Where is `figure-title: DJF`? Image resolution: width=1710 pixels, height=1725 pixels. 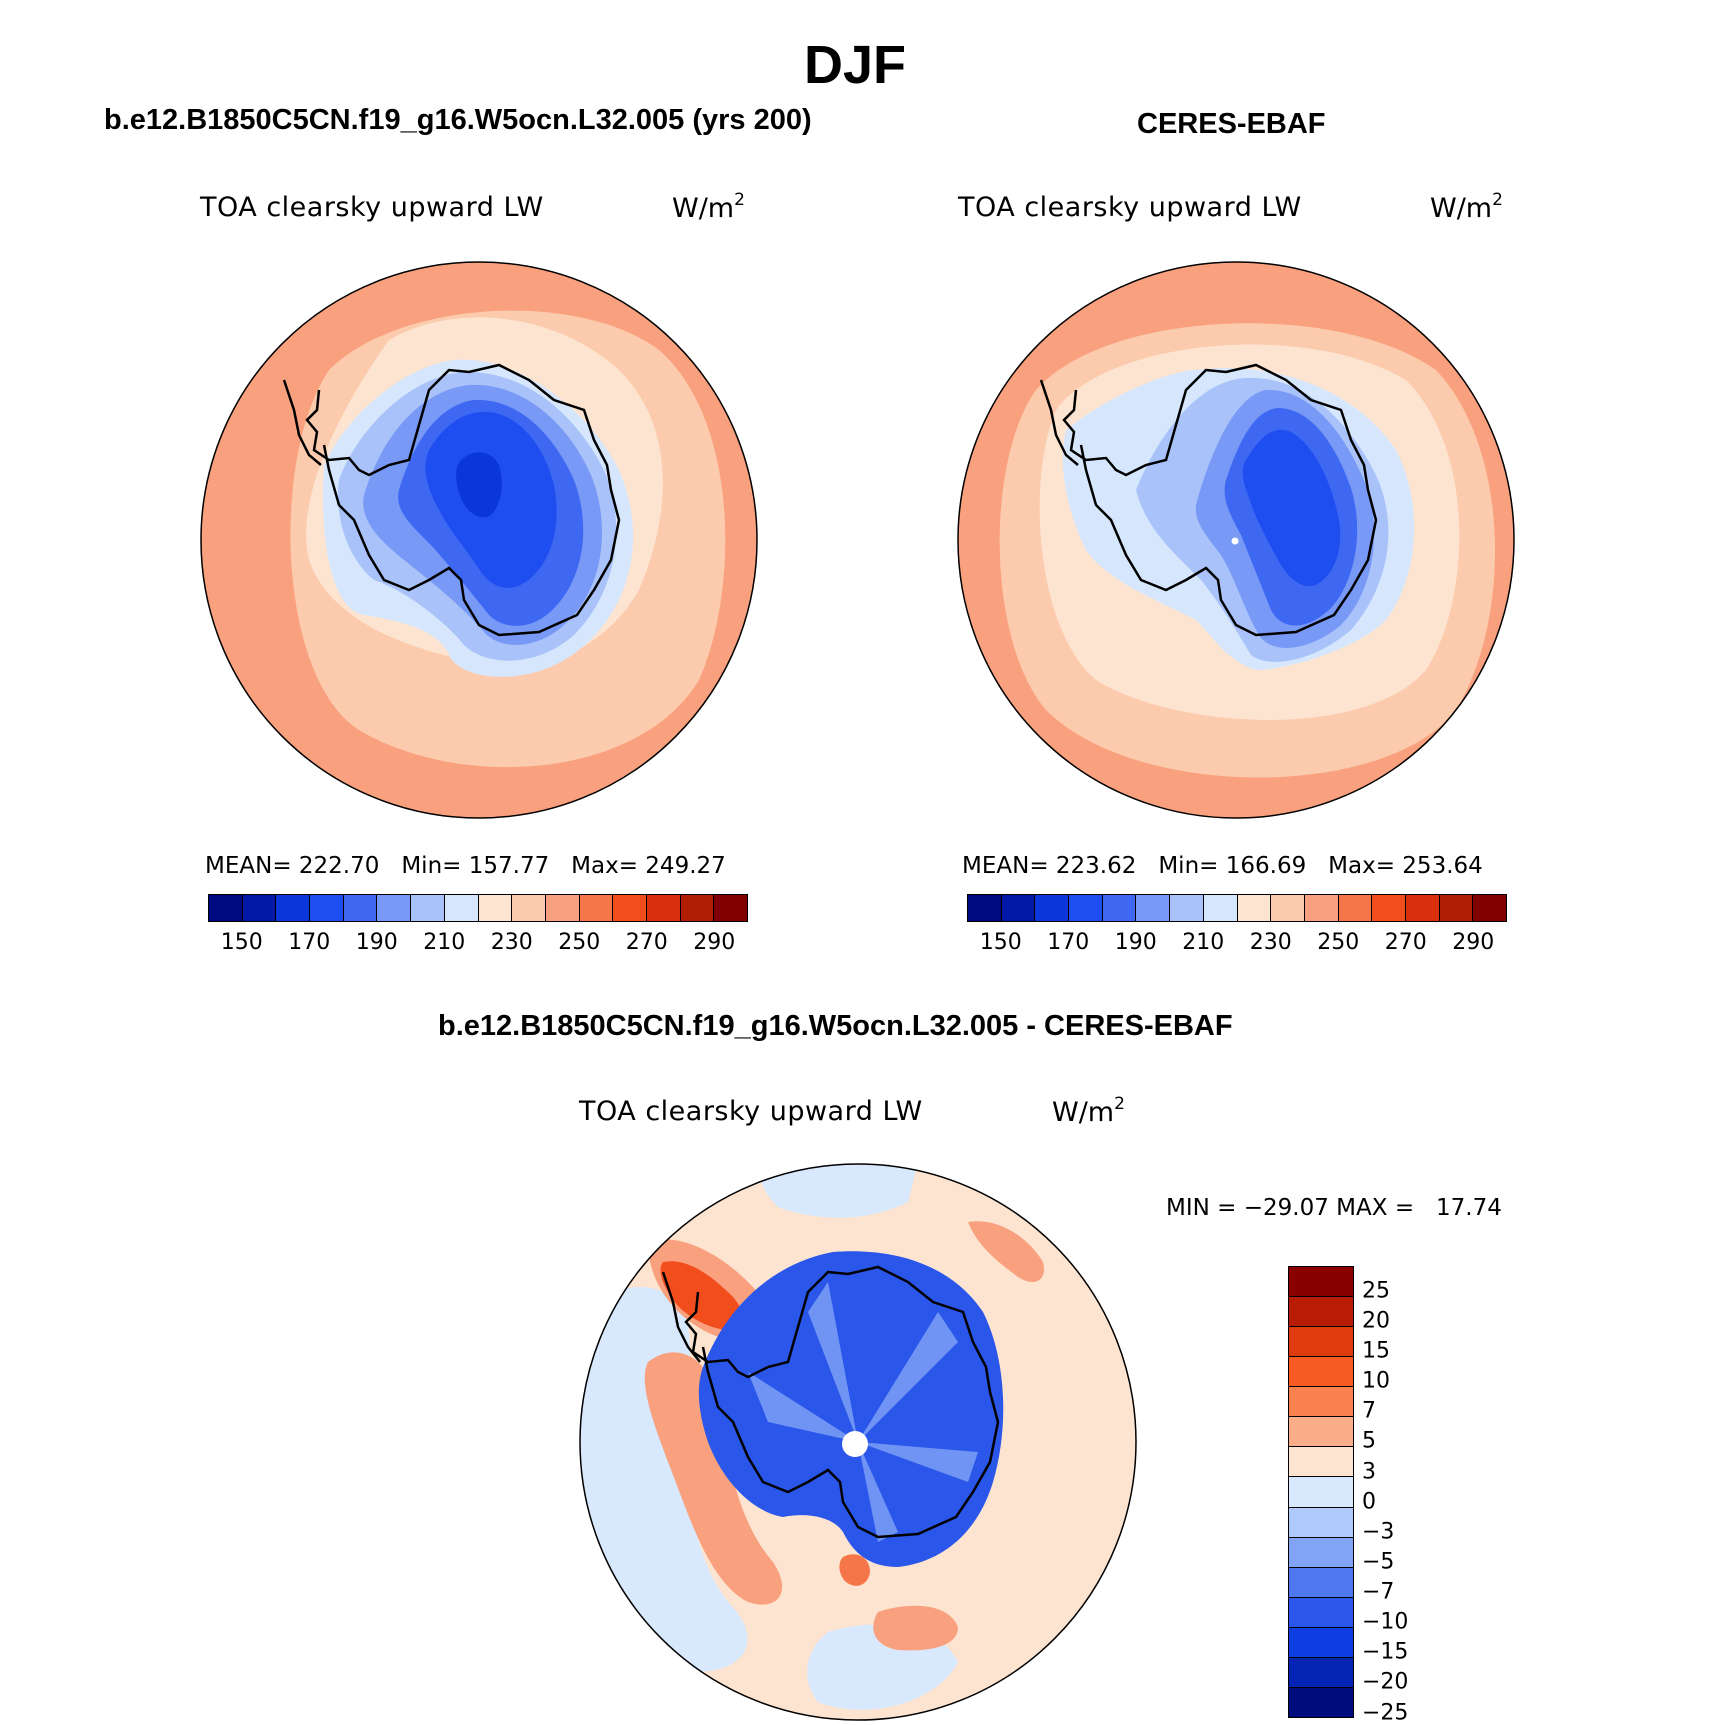 figure-title: DJF is located at coordinates (854, 65).